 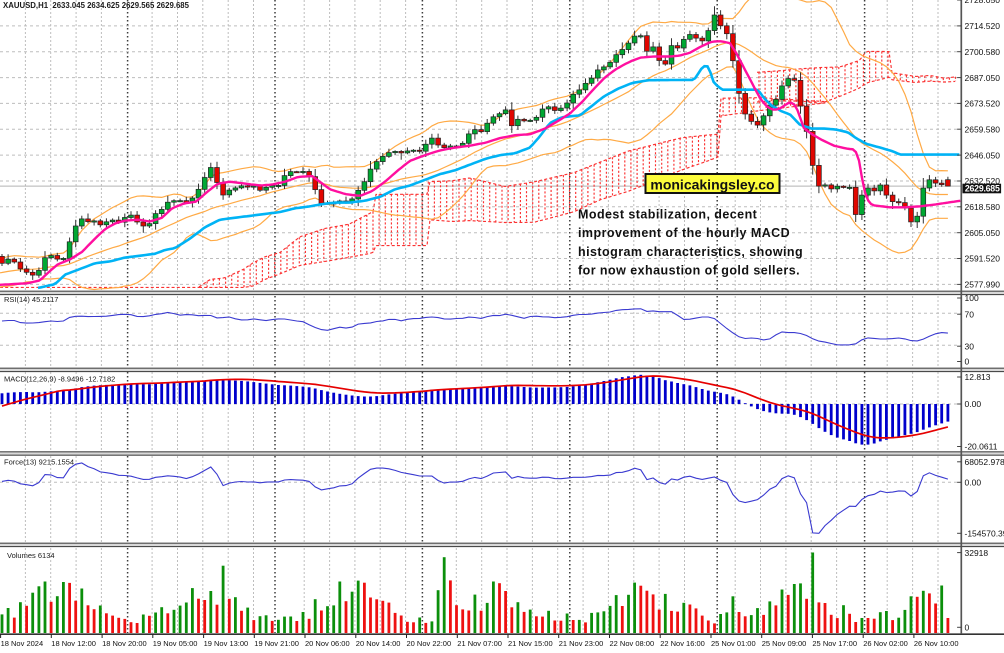 I want to click on svg-text:for now exhaustion of gold sel: for now exhaustion of gold sellers., so click(x=689, y=271).